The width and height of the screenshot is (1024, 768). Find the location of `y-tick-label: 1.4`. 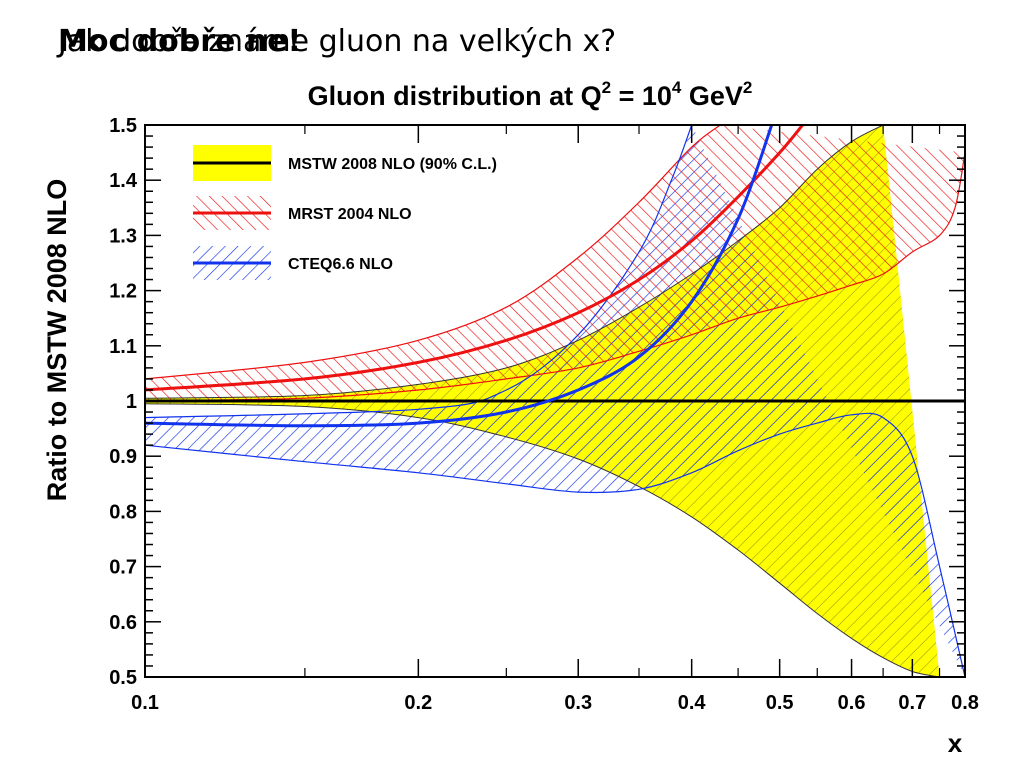

y-tick-label: 1.4 is located at coordinates (123, 181).